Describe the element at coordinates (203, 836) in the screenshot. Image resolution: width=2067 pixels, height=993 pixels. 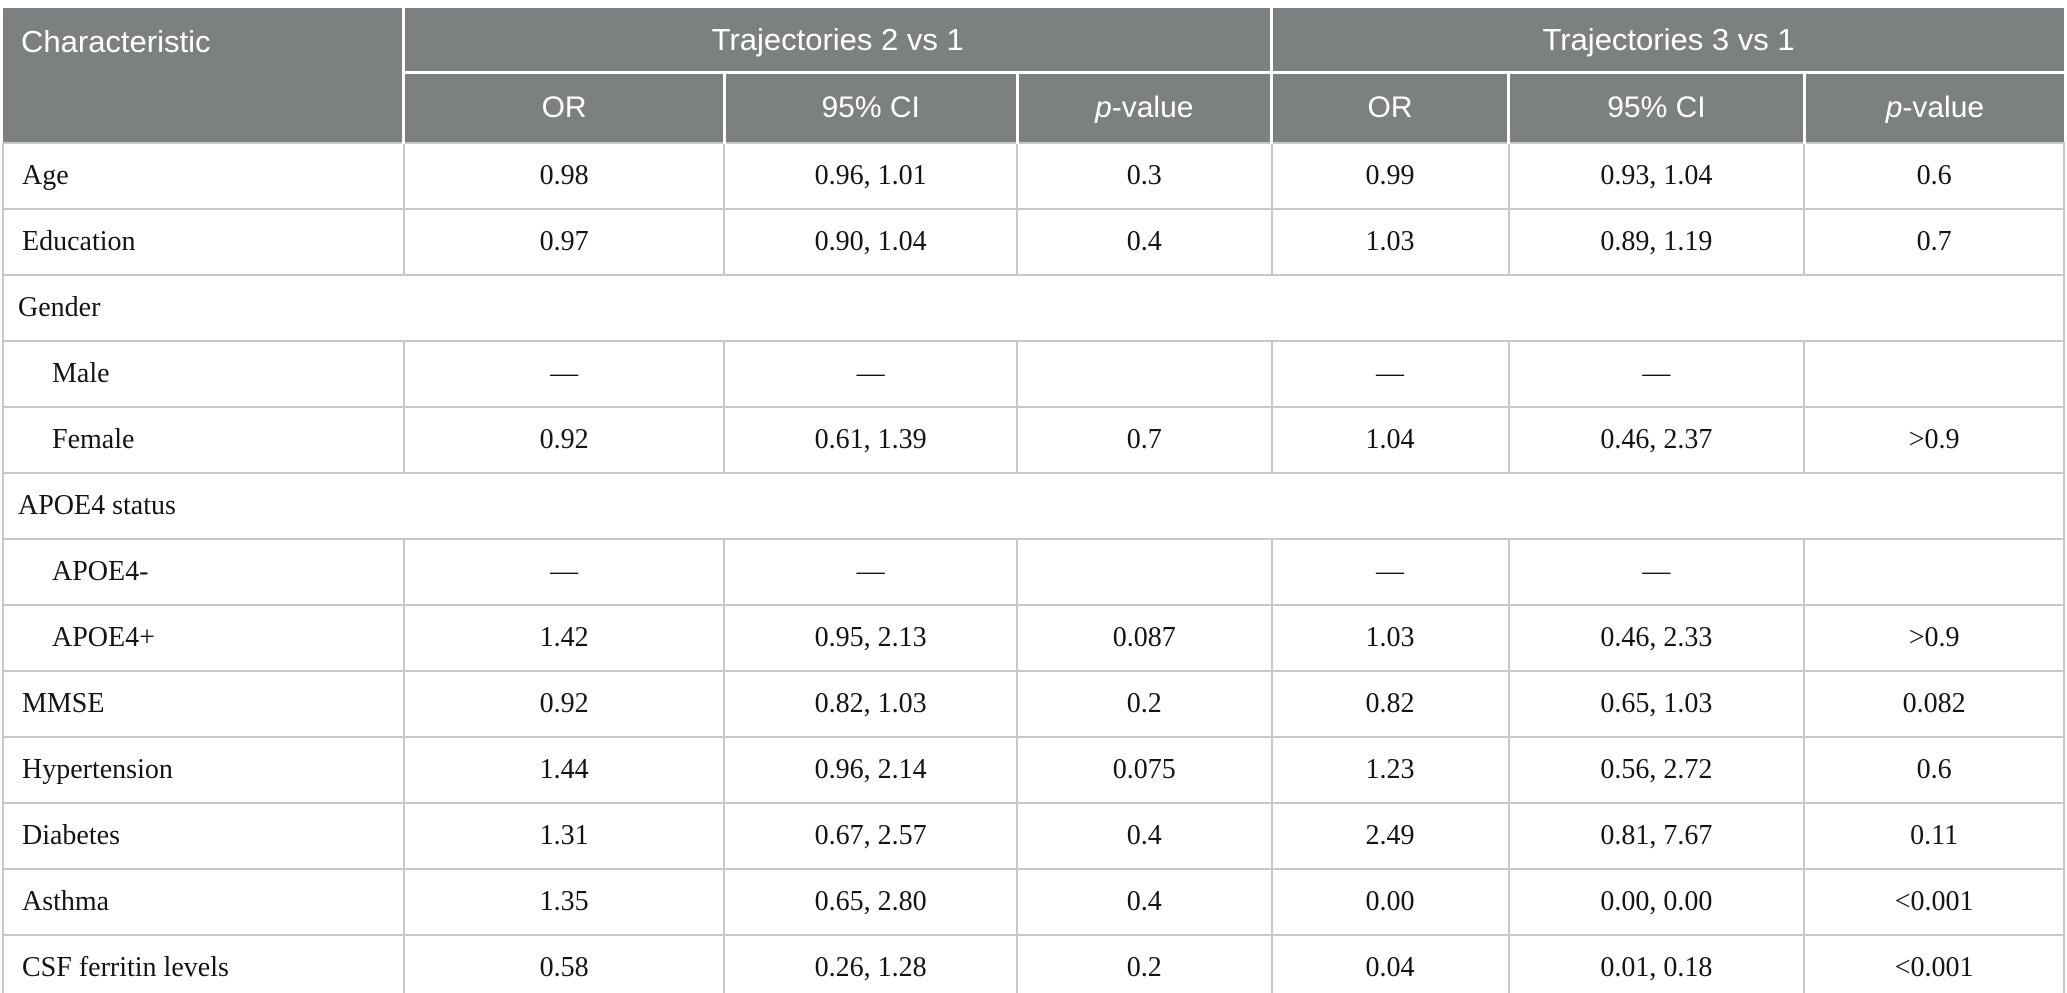
I see `row-label-cell: Diabetes` at that location.